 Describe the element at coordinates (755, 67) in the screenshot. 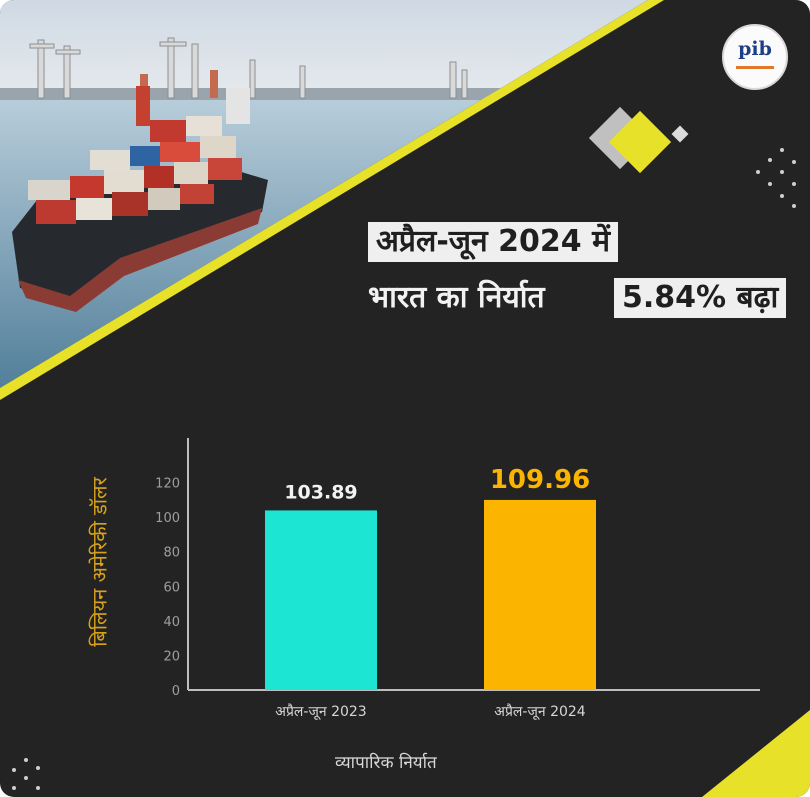

I see `logo-accent-line` at that location.